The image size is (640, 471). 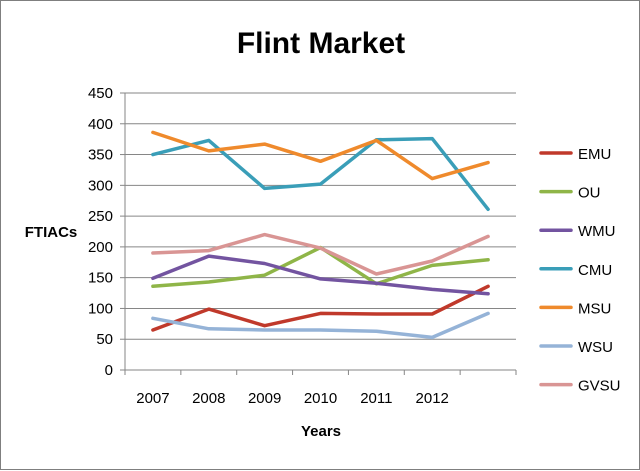 What do you see at coordinates (208, 398) in the screenshot?
I see `x-tick-label: 2008` at bounding box center [208, 398].